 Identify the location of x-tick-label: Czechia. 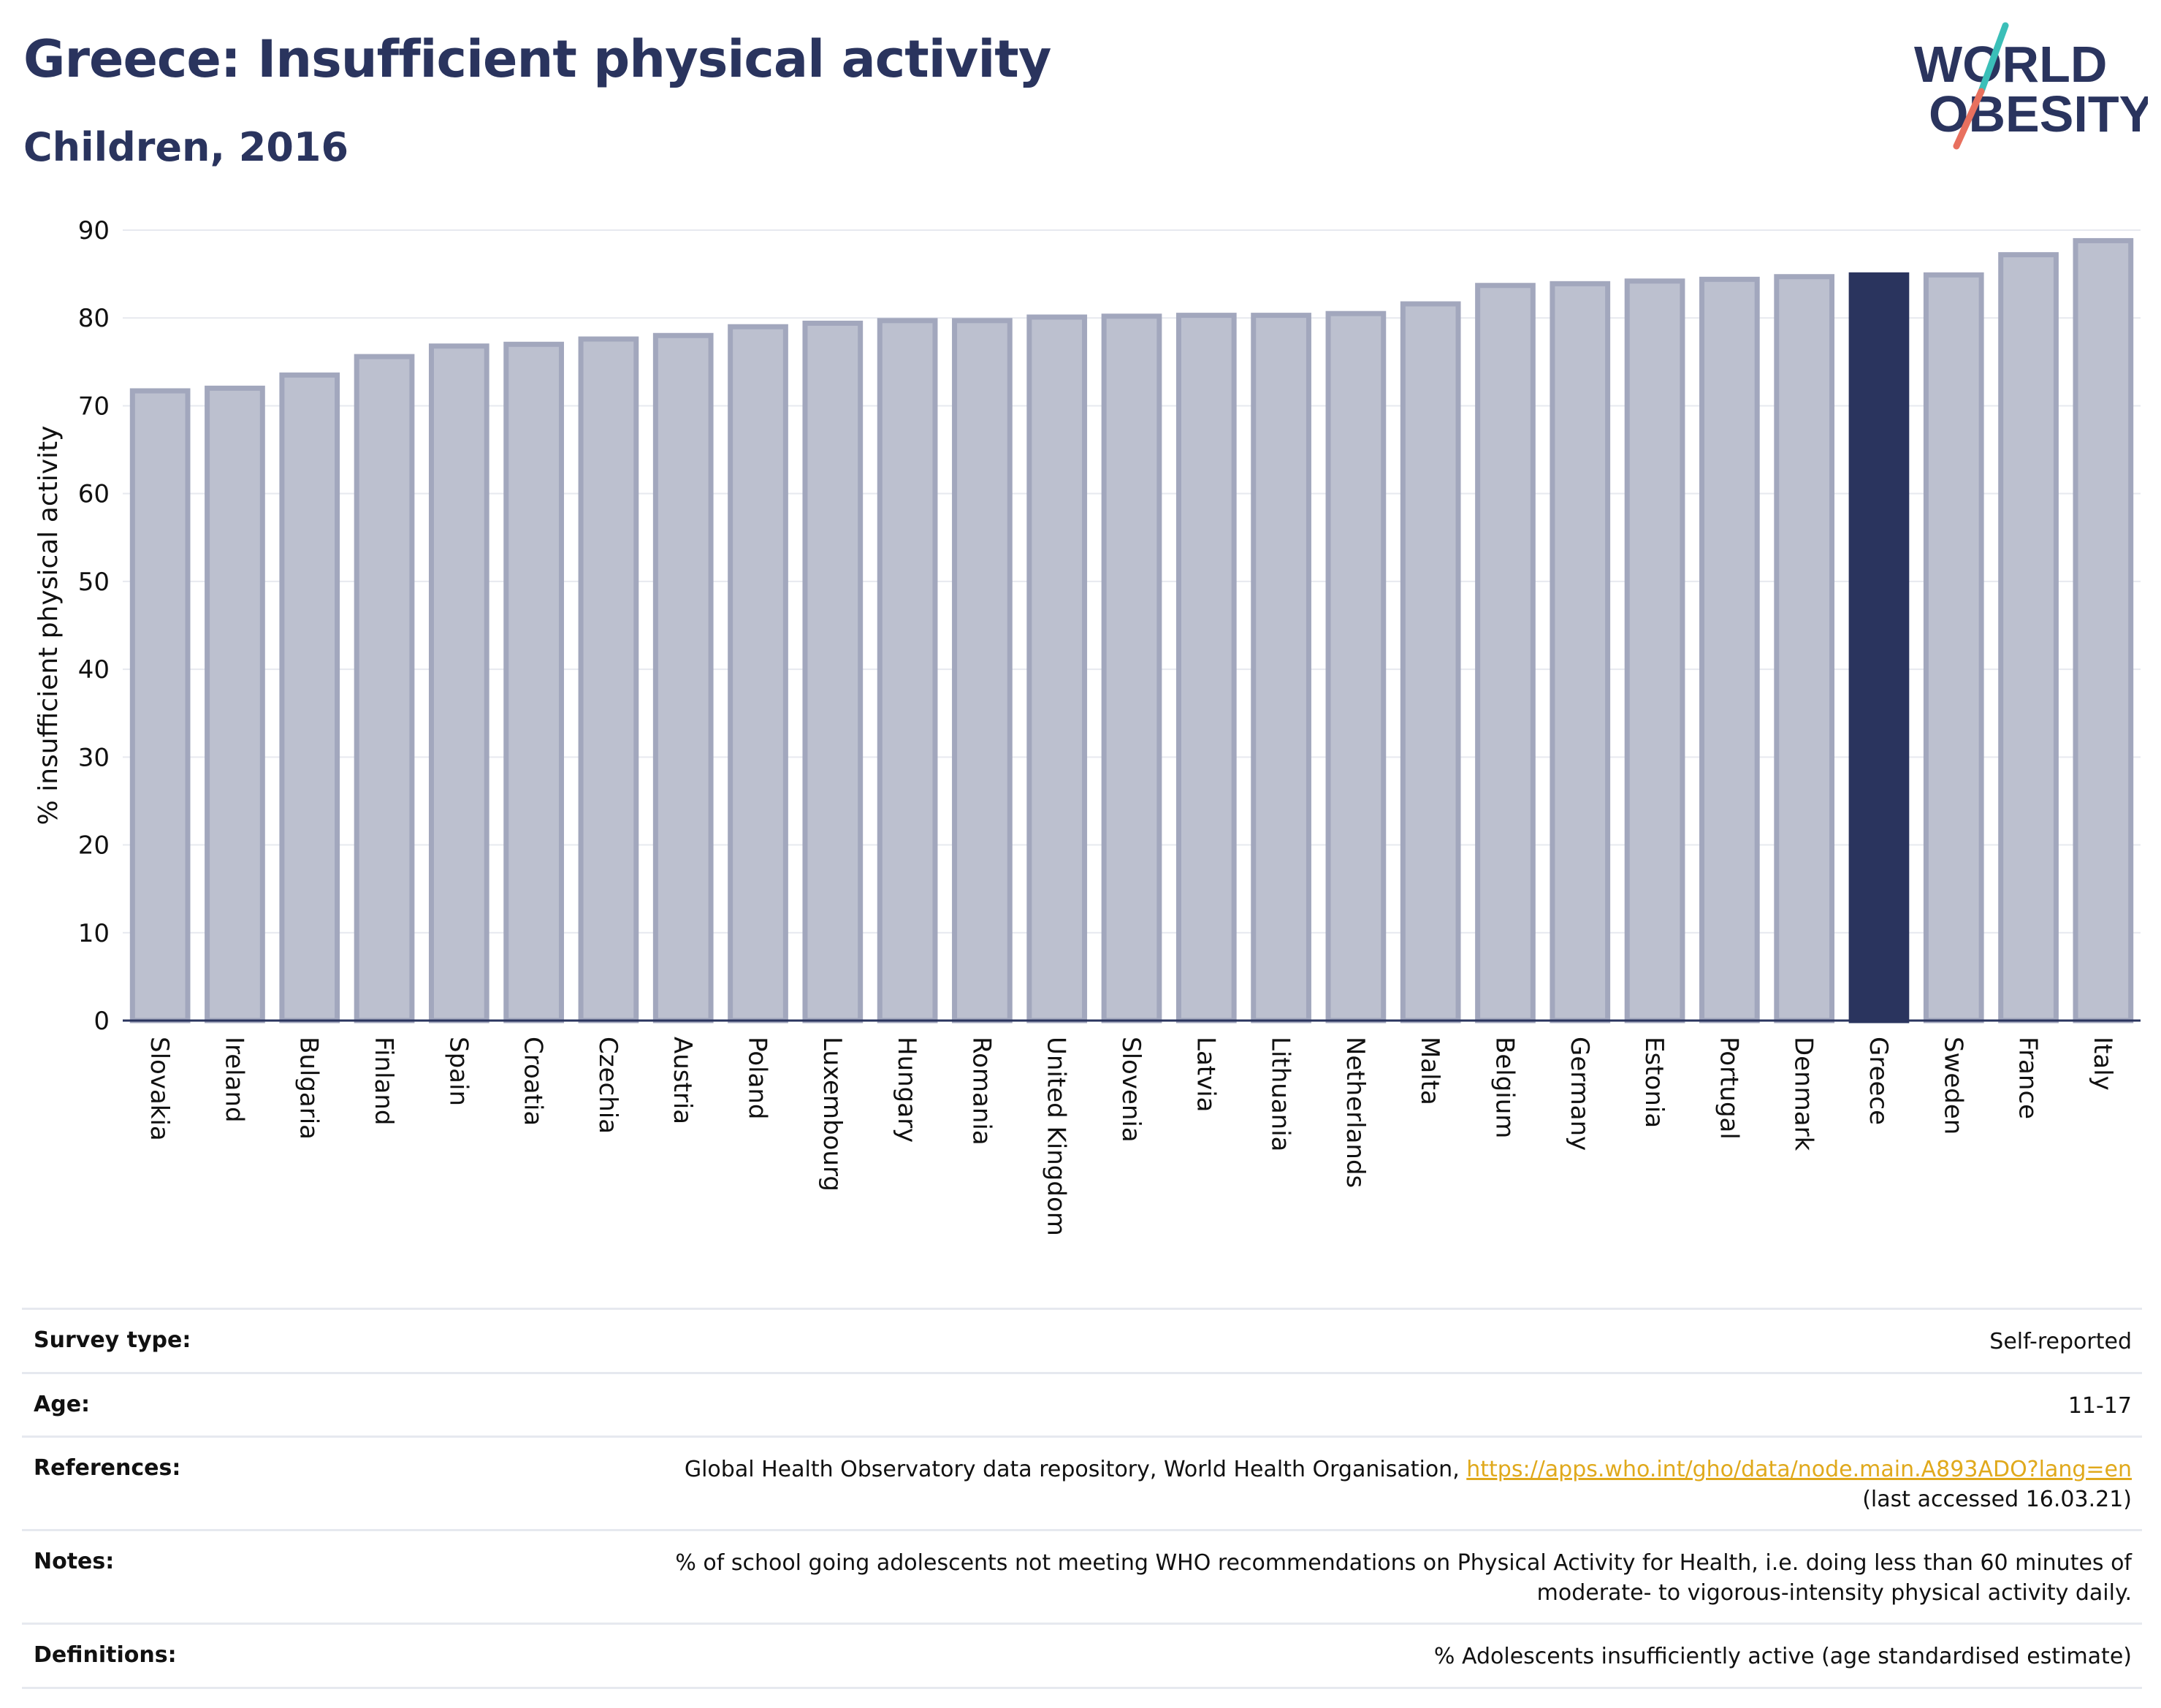
(607, 1085).